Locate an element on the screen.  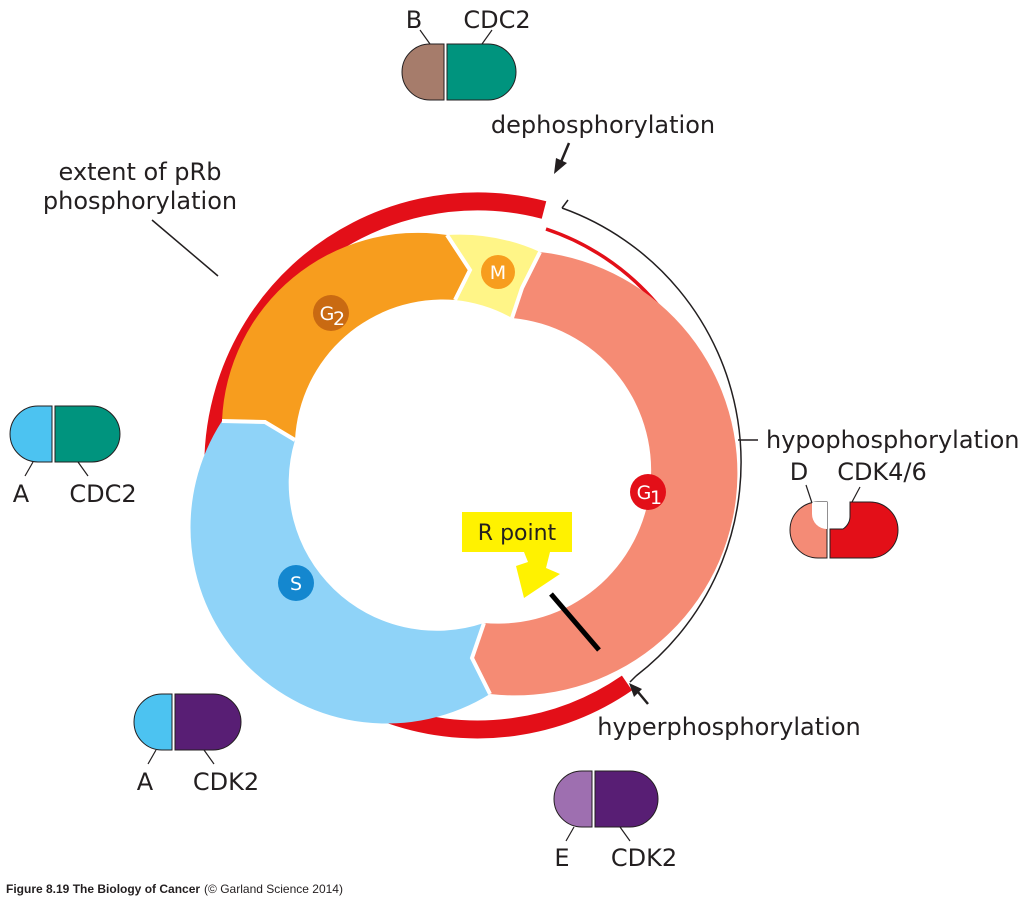
g1-phase-segment is located at coordinates (605, 474).